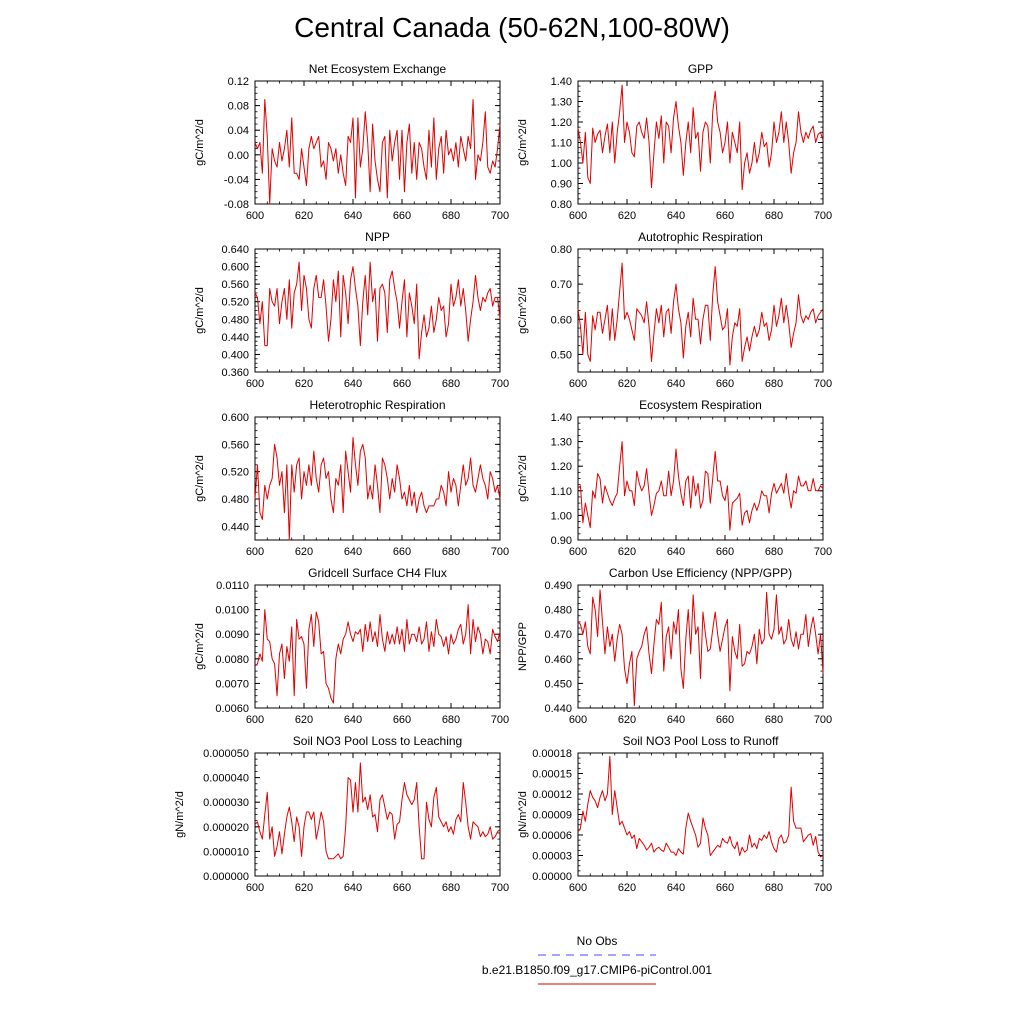 The width and height of the screenshot is (1024, 1024). I want to click on y-tick-label: 0.00000, so click(552, 877).